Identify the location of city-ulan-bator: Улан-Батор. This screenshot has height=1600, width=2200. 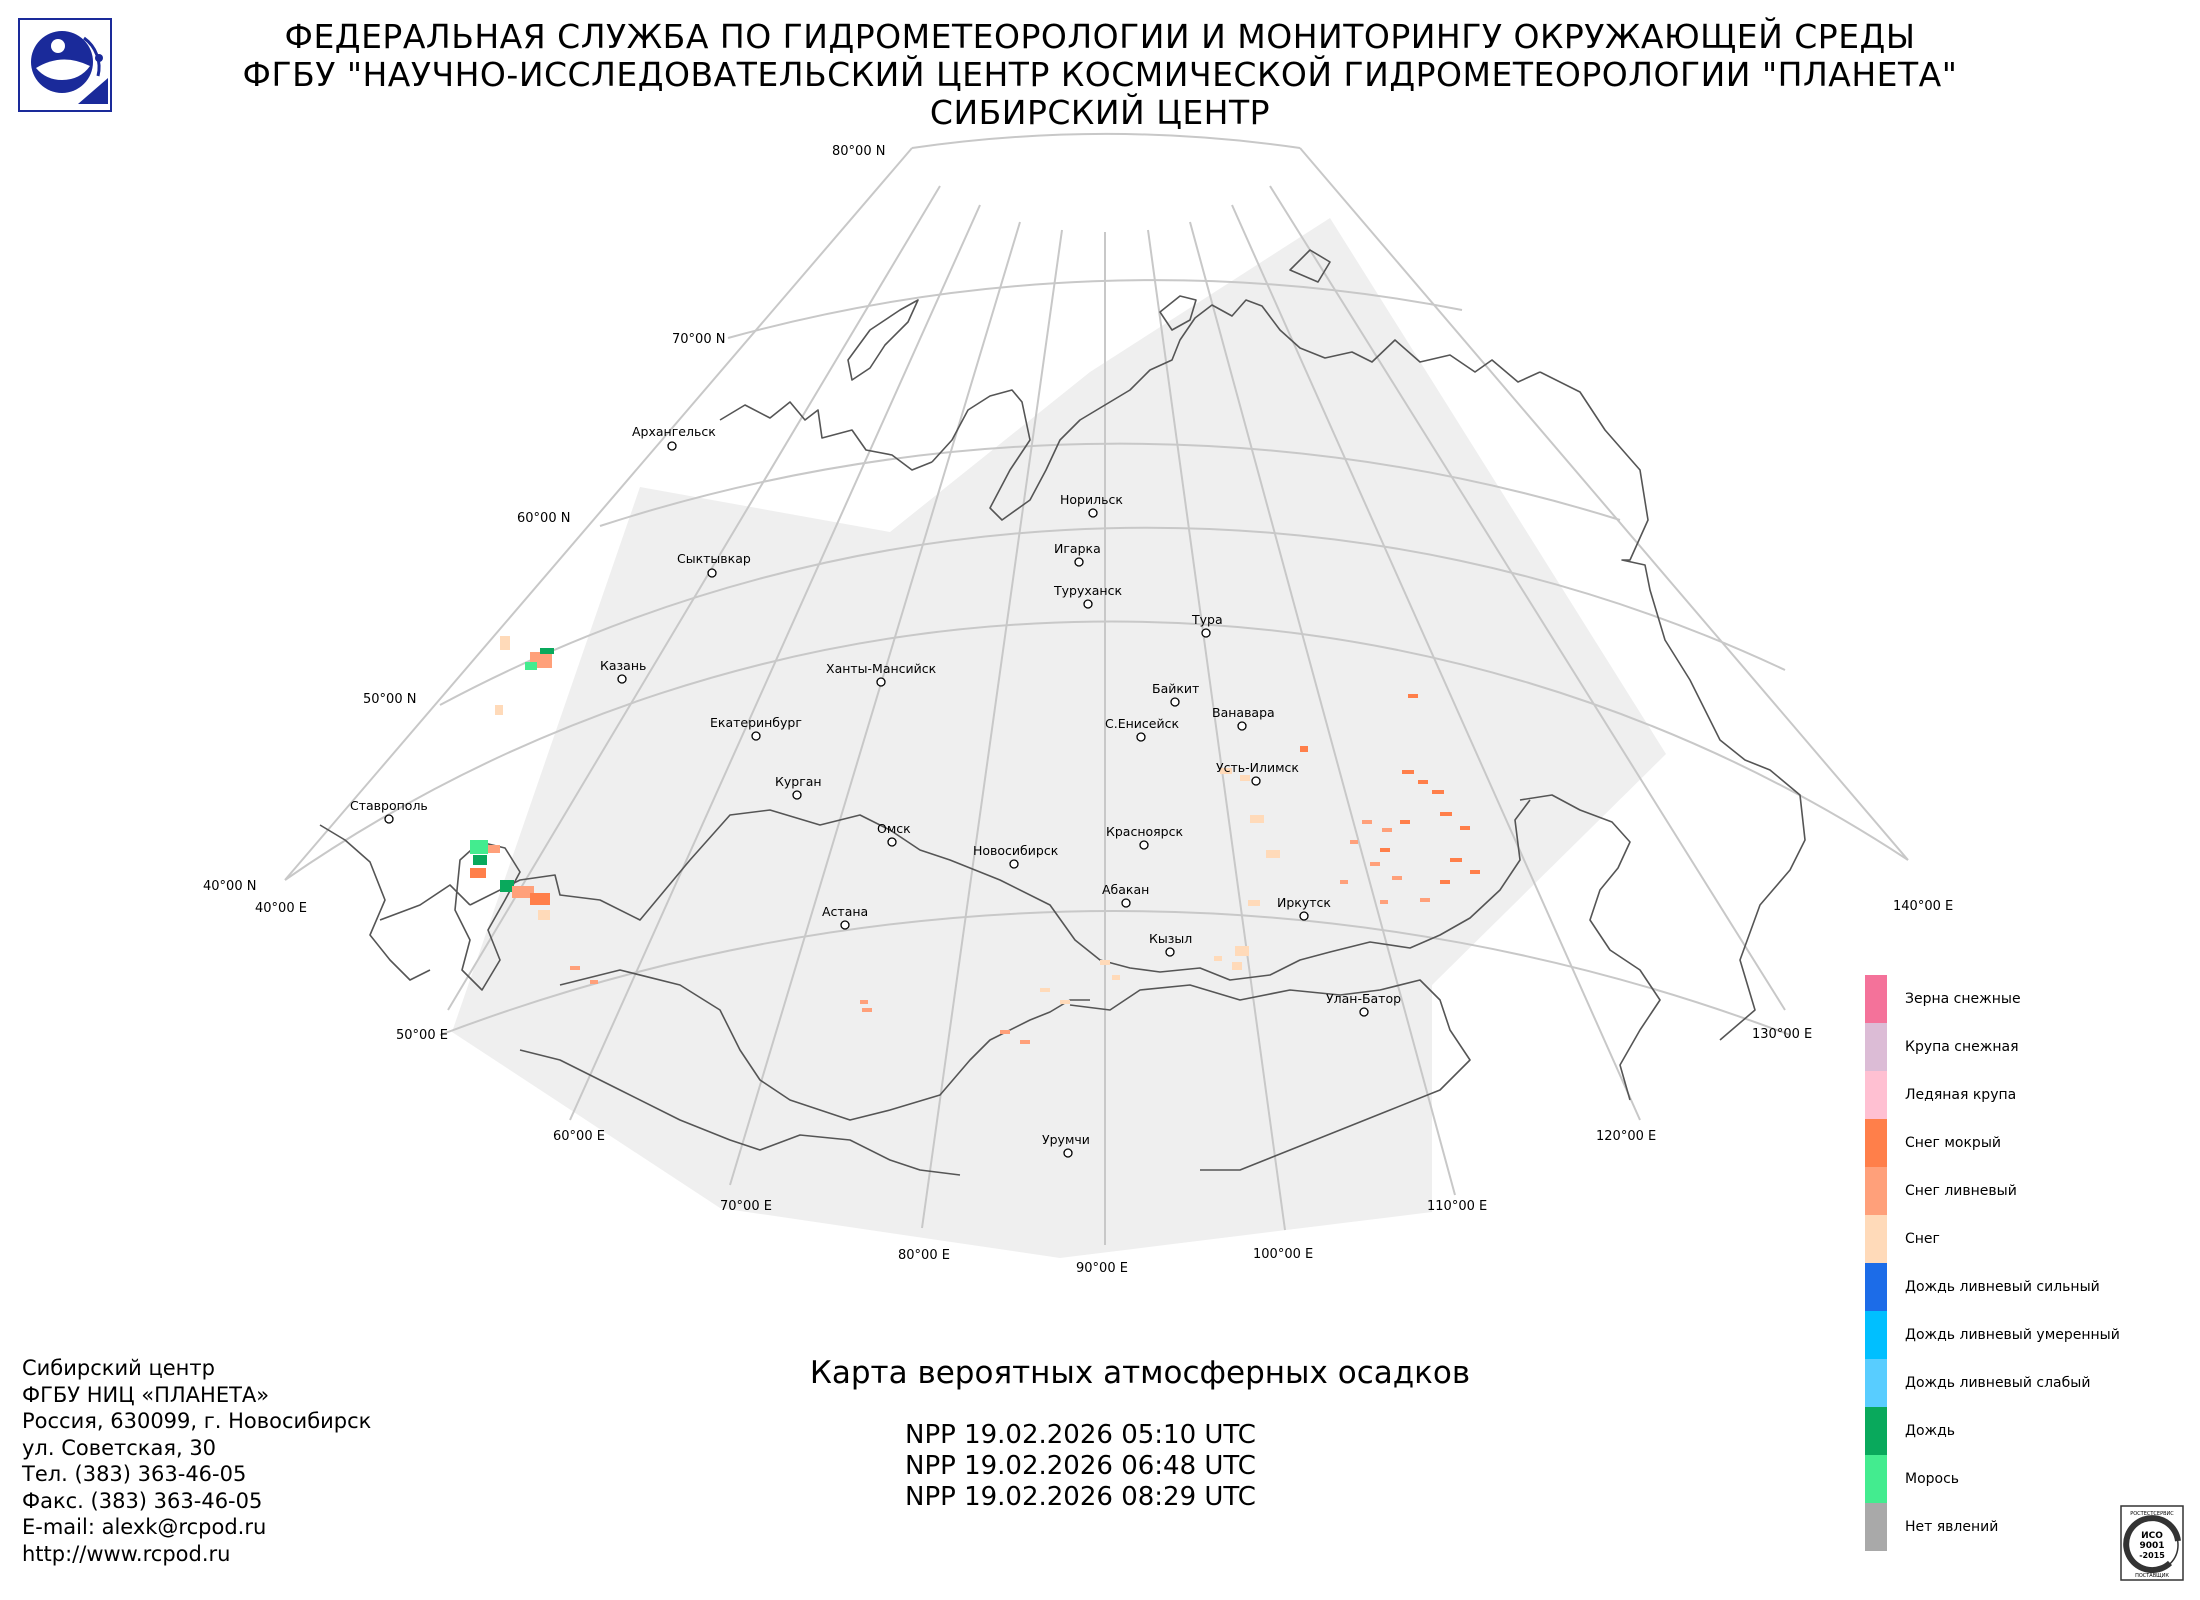
(1363, 1004).